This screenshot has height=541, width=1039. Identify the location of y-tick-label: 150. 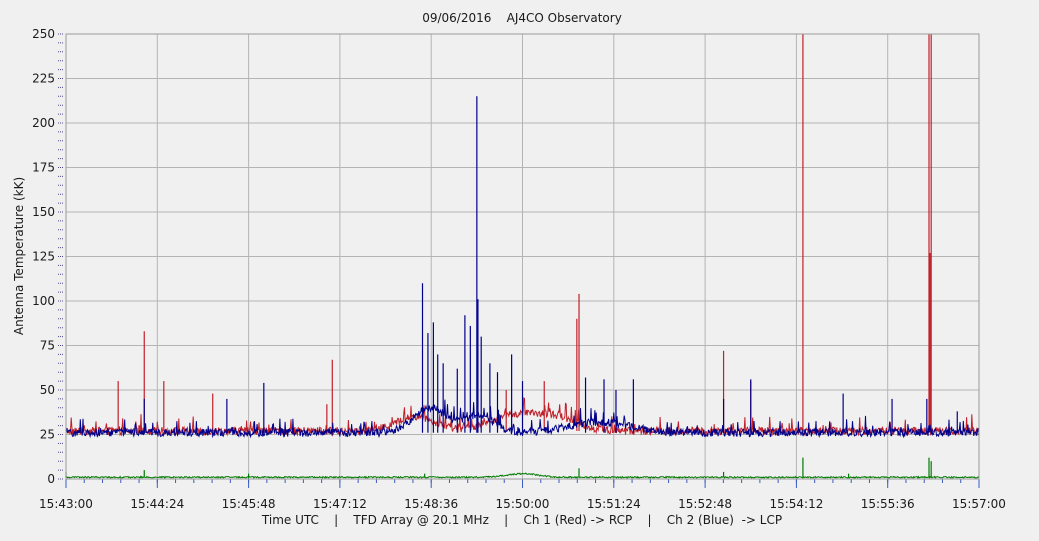
(43, 212).